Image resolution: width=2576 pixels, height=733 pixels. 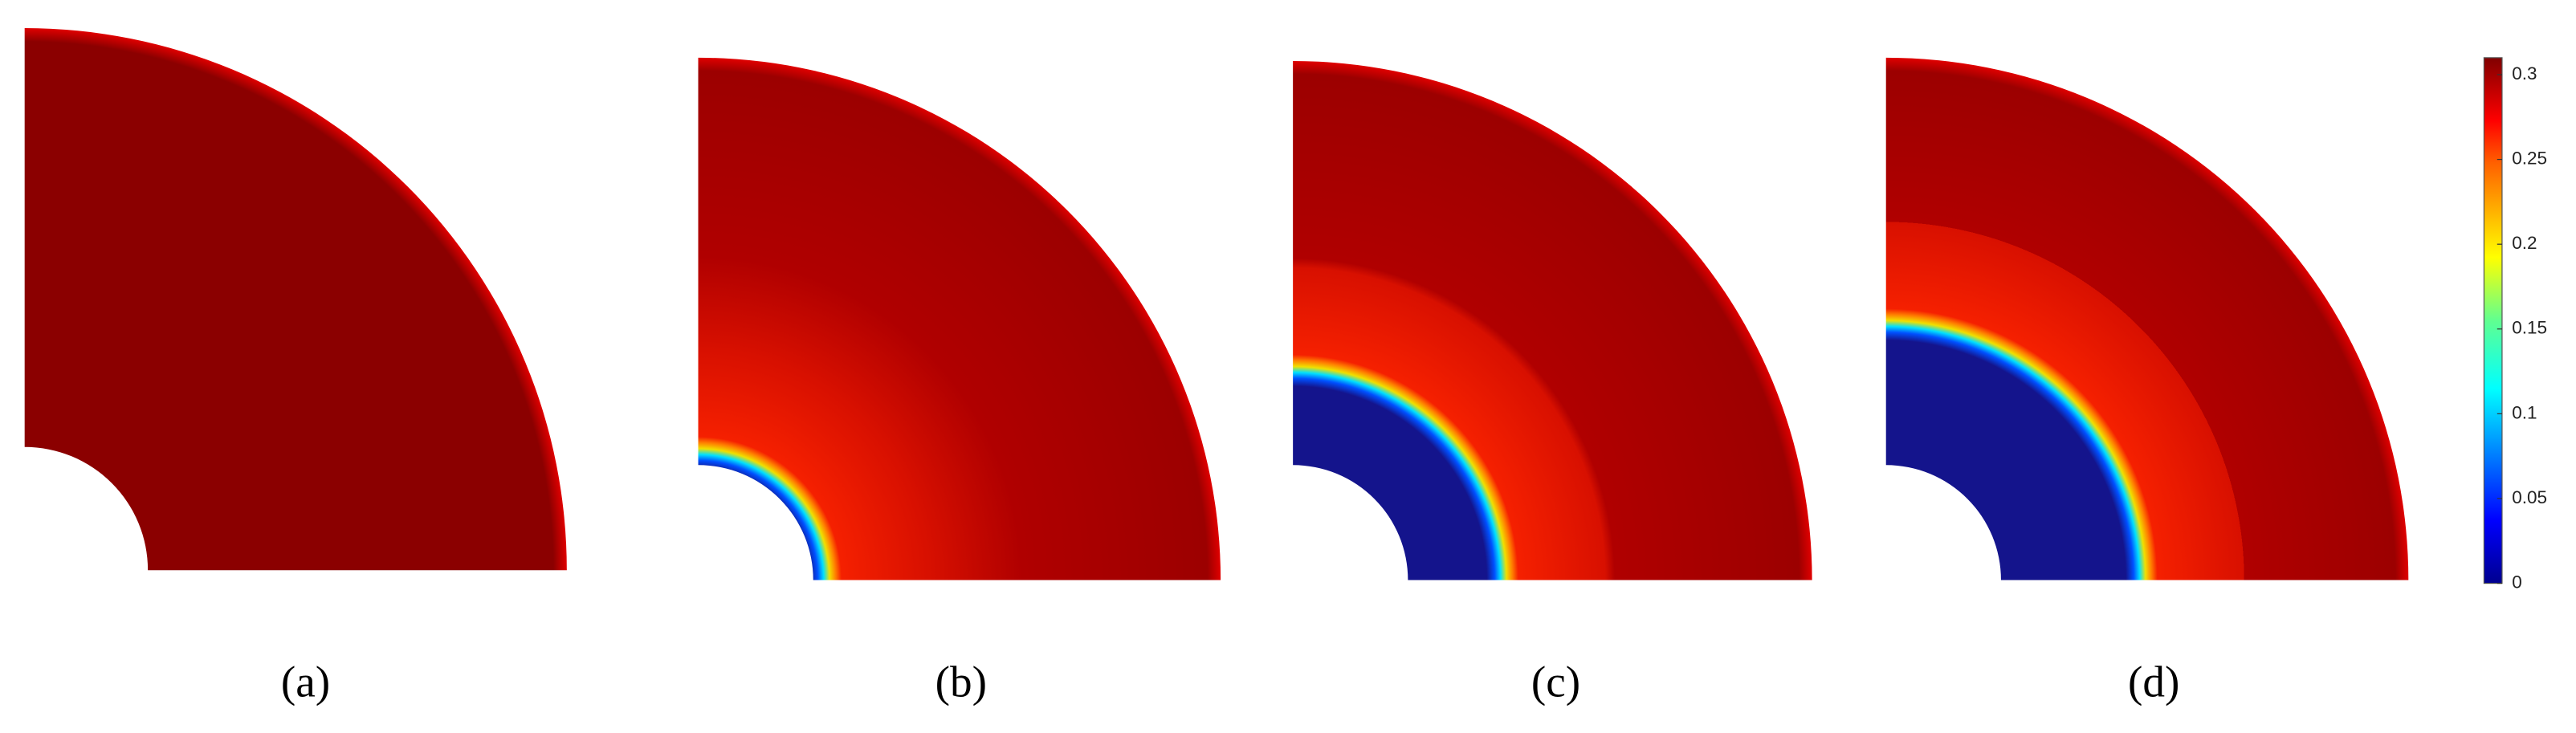 I want to click on colorbar-tick-label: 0.3, so click(x=2524, y=73).